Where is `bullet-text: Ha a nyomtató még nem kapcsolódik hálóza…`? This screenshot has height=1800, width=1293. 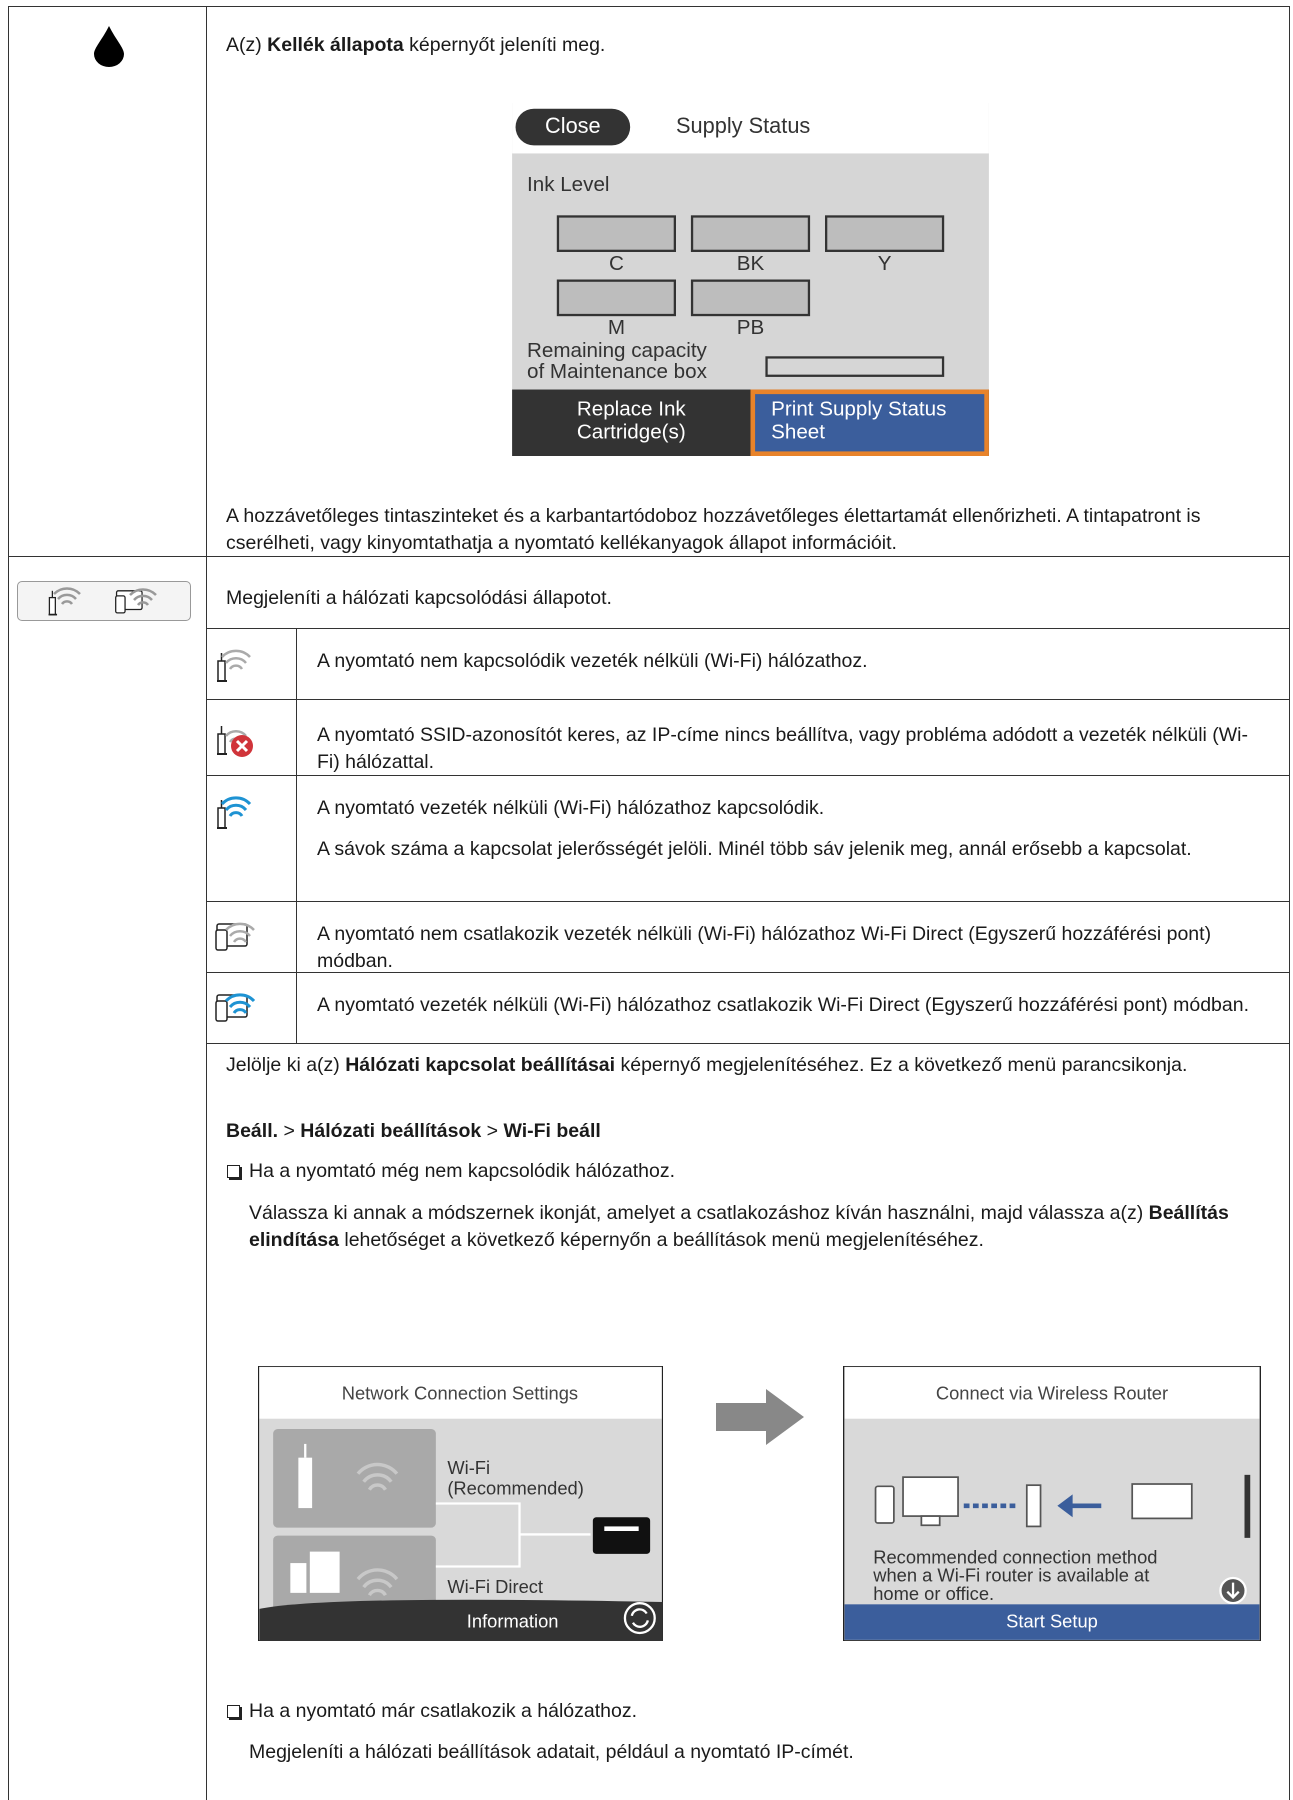 bullet-text: Ha a nyomtató még nem kapcsolódik hálóza… is located at coordinates (462, 1171).